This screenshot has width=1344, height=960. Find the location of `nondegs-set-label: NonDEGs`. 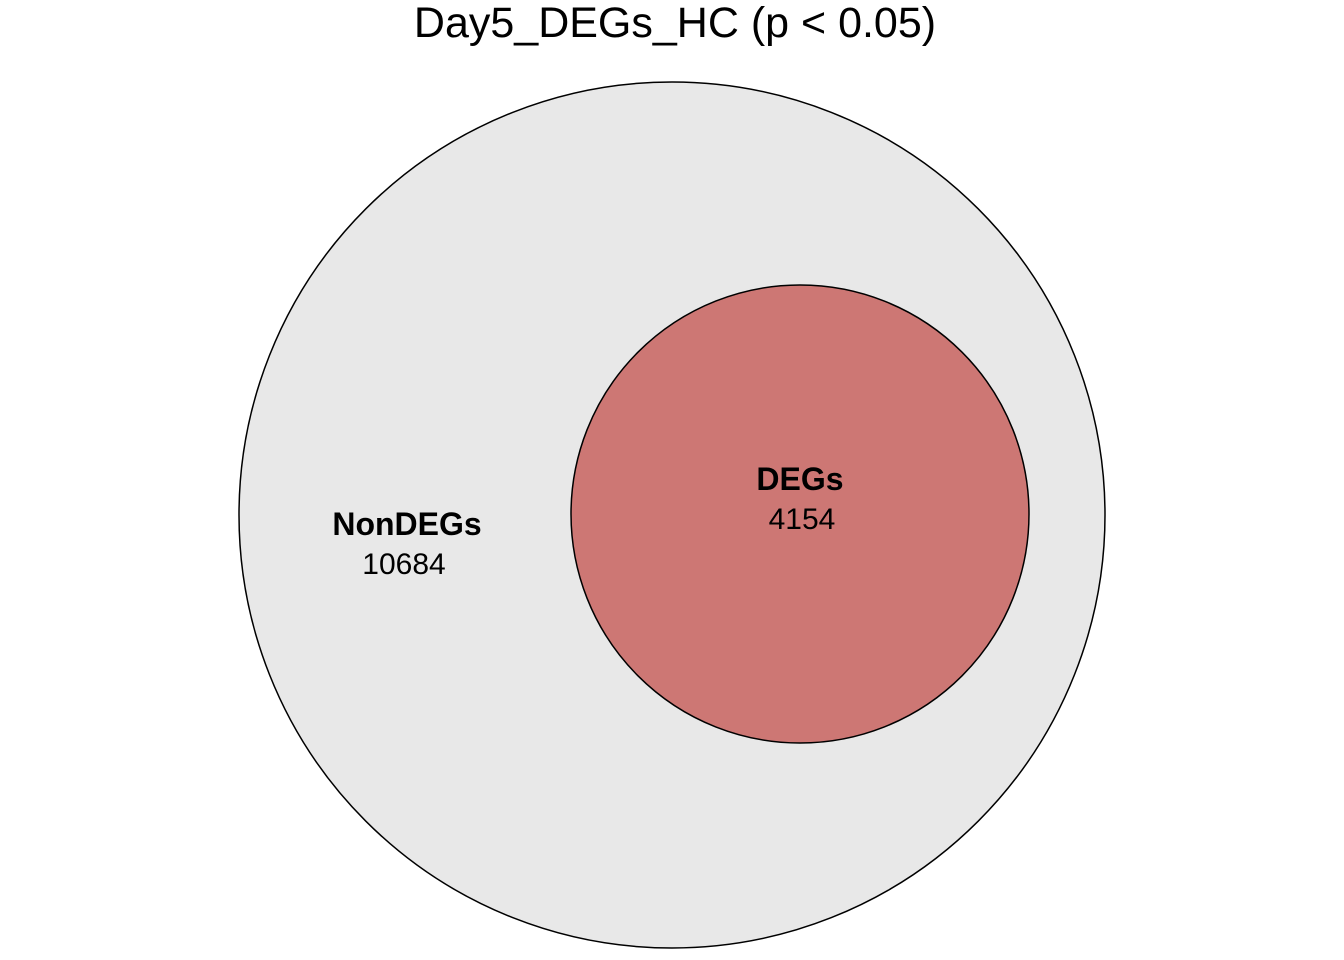

nondegs-set-label: NonDEGs is located at coordinates (406, 524).